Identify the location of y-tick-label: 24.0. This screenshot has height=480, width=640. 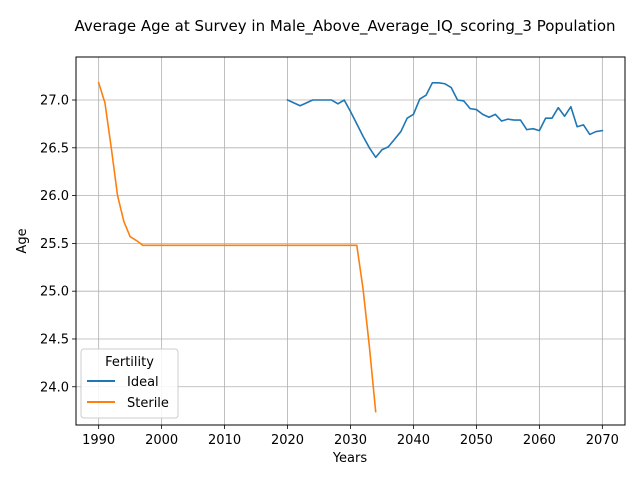
(54, 387).